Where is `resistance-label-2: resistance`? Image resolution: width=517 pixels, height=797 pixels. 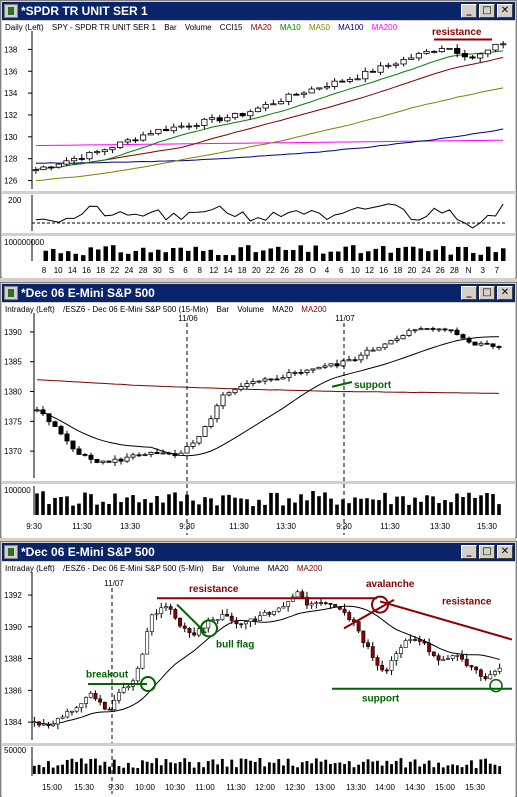
resistance-label-2: resistance is located at coordinates (467, 602).